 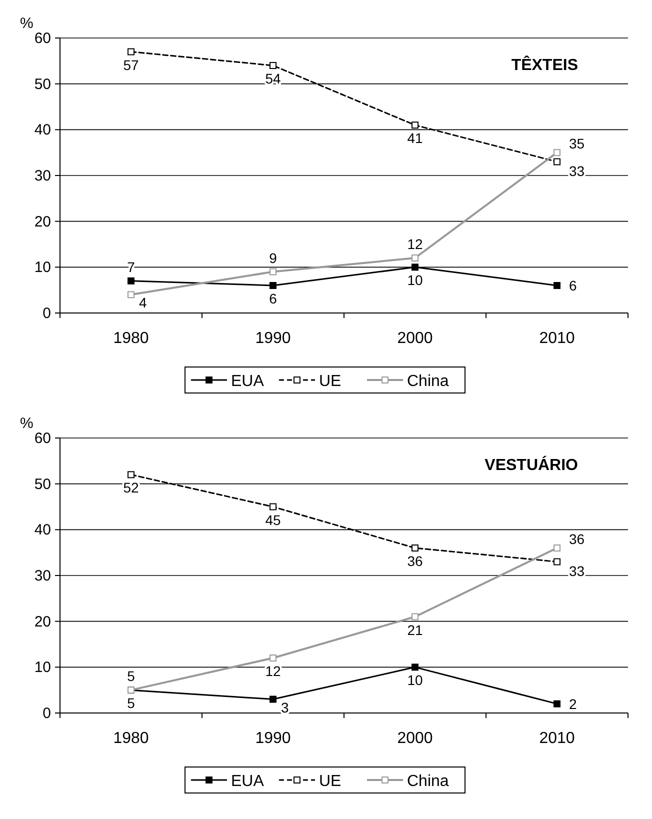 I want to click on data-label: 2, so click(x=573, y=704).